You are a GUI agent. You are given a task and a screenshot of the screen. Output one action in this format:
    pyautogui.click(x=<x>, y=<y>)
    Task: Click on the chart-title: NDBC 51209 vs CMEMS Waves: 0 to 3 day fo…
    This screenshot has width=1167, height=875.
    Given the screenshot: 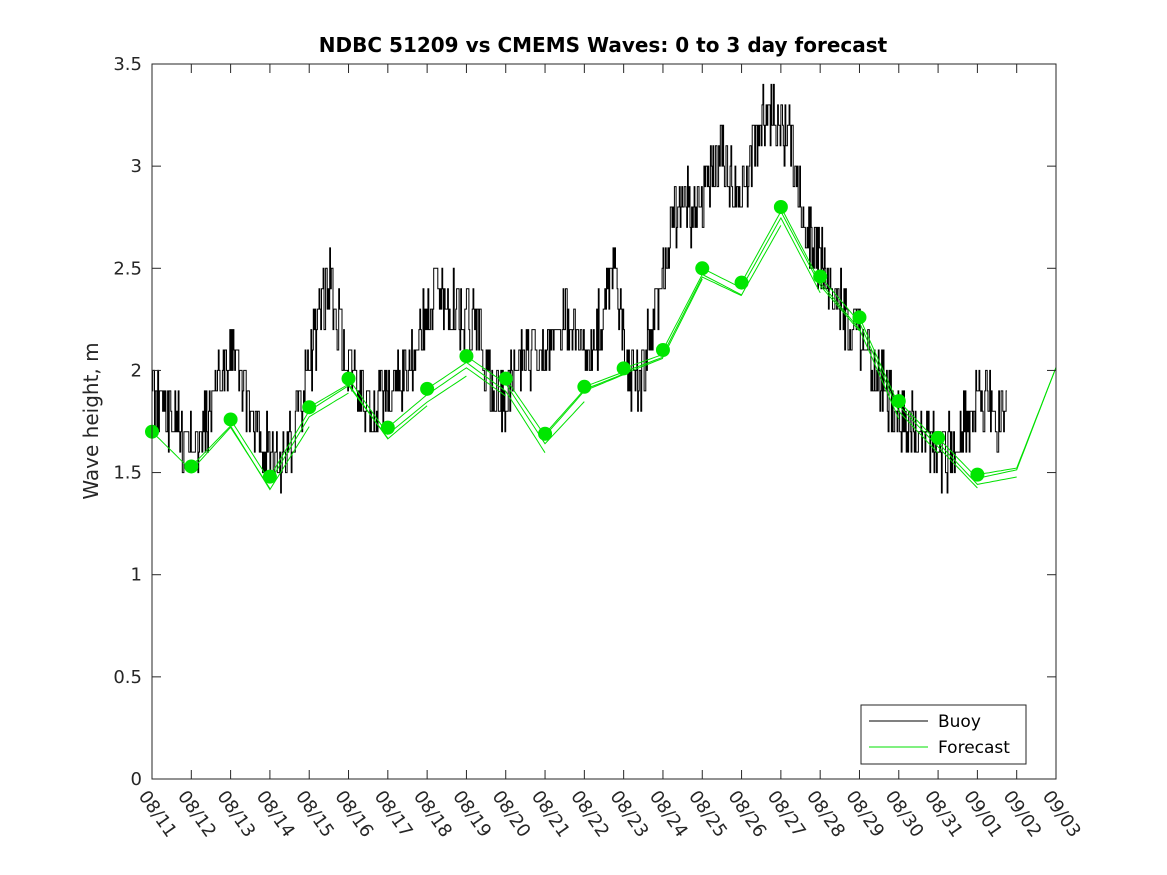 What is the action you would take?
    pyautogui.click(x=603, y=45)
    